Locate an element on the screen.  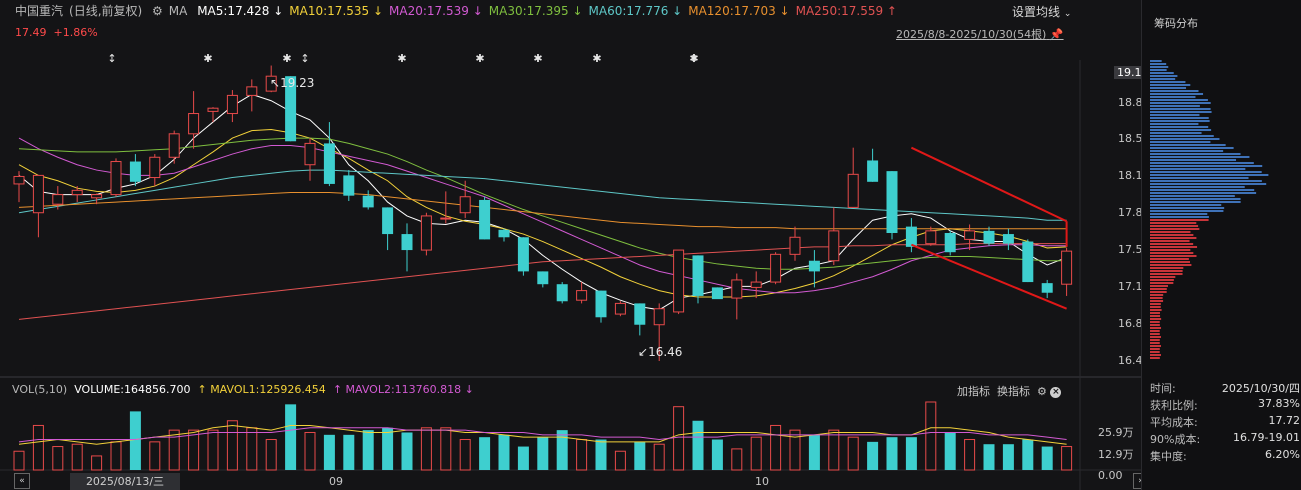
volume-title: VOL(5,10) is located at coordinates (40, 389).